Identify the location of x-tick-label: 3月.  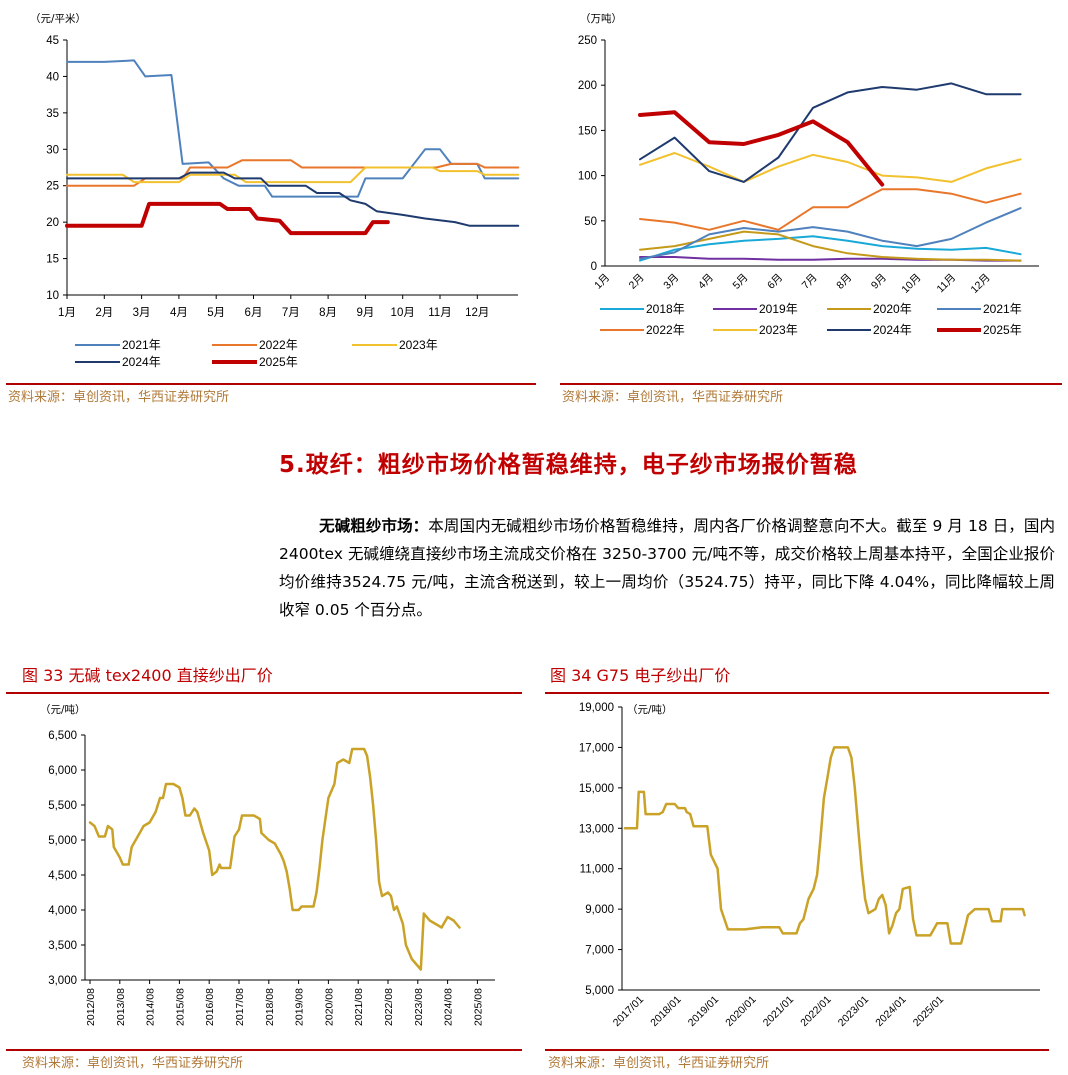
(142, 313).